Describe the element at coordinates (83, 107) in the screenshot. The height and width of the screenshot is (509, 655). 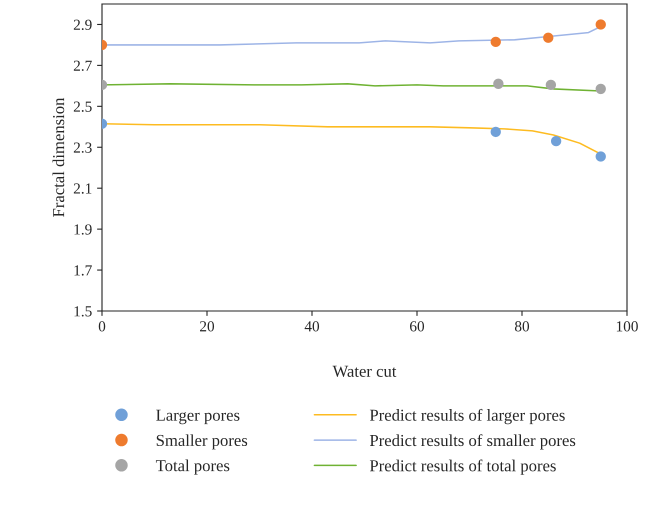
I see `y-tick-label: 2.5` at that location.